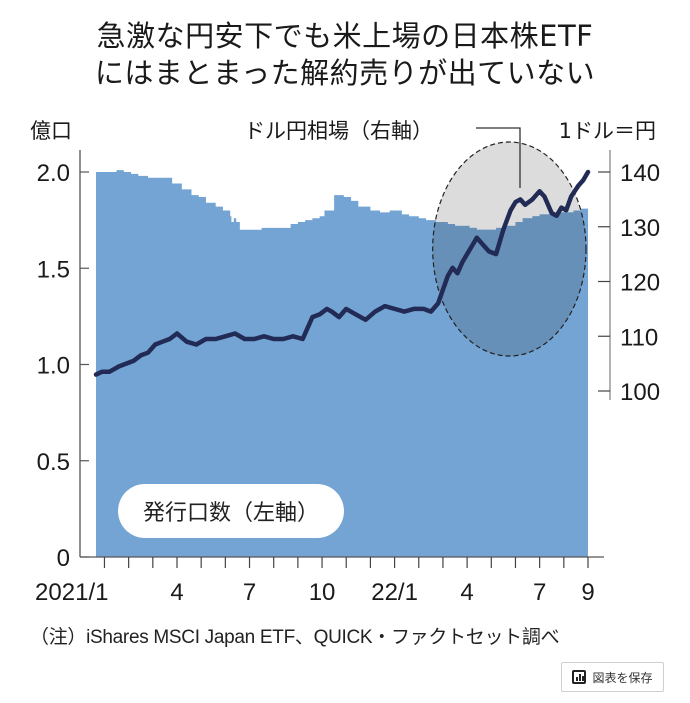 This screenshot has width=690, height=703. I want to click on right-axis-tick-label: 120, so click(640, 283).